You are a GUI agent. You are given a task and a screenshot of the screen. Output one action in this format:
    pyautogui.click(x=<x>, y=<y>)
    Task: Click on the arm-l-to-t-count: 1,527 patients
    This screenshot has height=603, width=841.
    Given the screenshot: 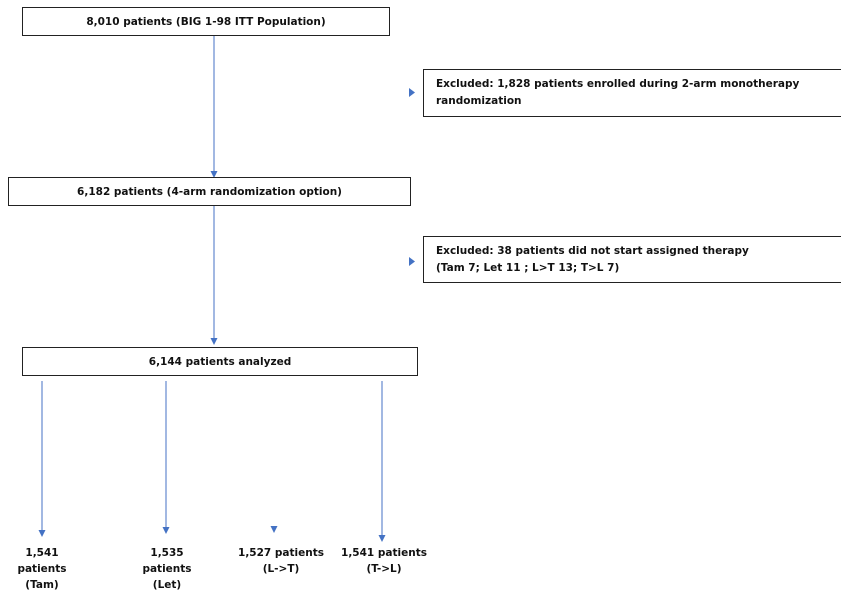 What is the action you would take?
    pyautogui.click(x=281, y=553)
    